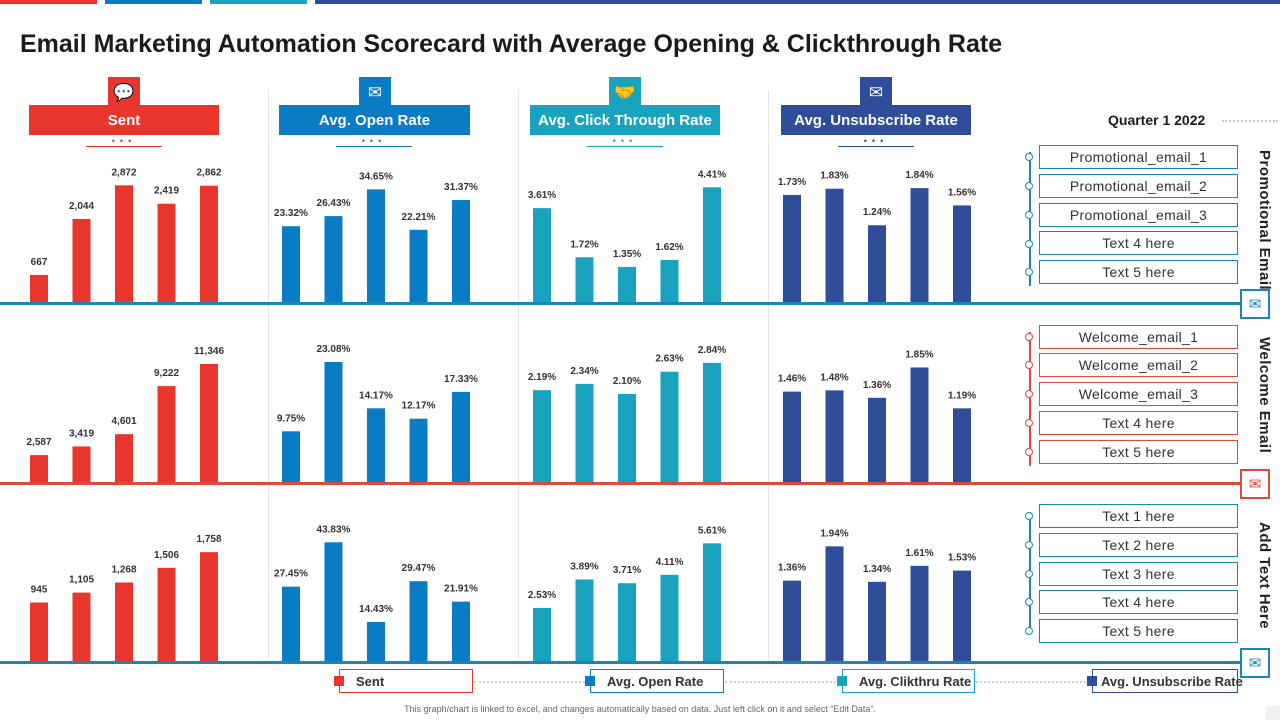  I want to click on bar-value-label: 1.85%, so click(919, 354).